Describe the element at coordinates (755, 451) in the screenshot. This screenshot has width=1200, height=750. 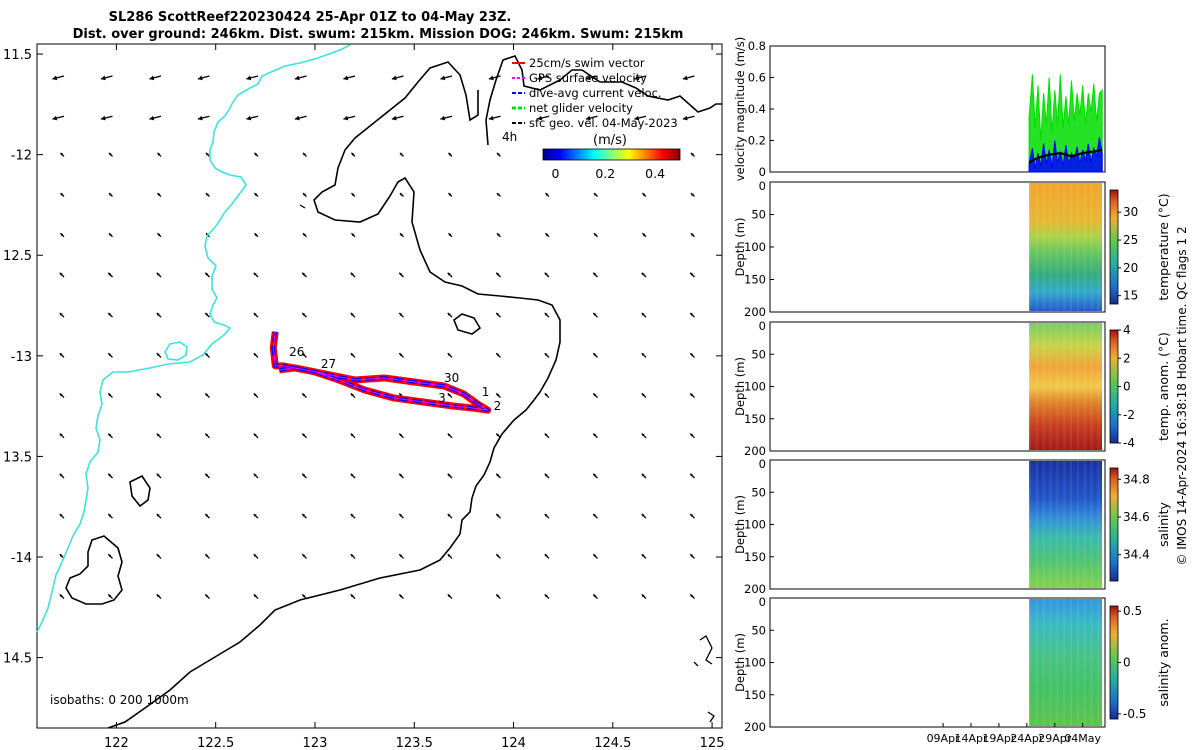
I see `depth-tick-label: 200` at that location.